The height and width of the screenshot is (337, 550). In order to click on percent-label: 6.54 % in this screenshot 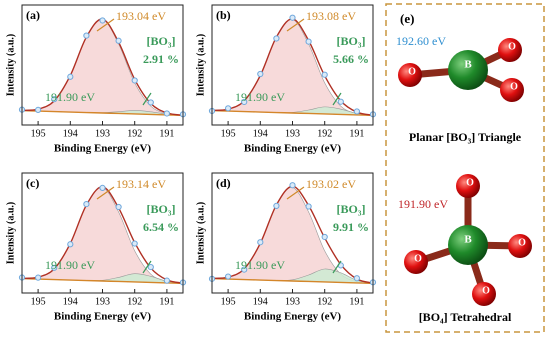, I will do `click(161, 227)`.